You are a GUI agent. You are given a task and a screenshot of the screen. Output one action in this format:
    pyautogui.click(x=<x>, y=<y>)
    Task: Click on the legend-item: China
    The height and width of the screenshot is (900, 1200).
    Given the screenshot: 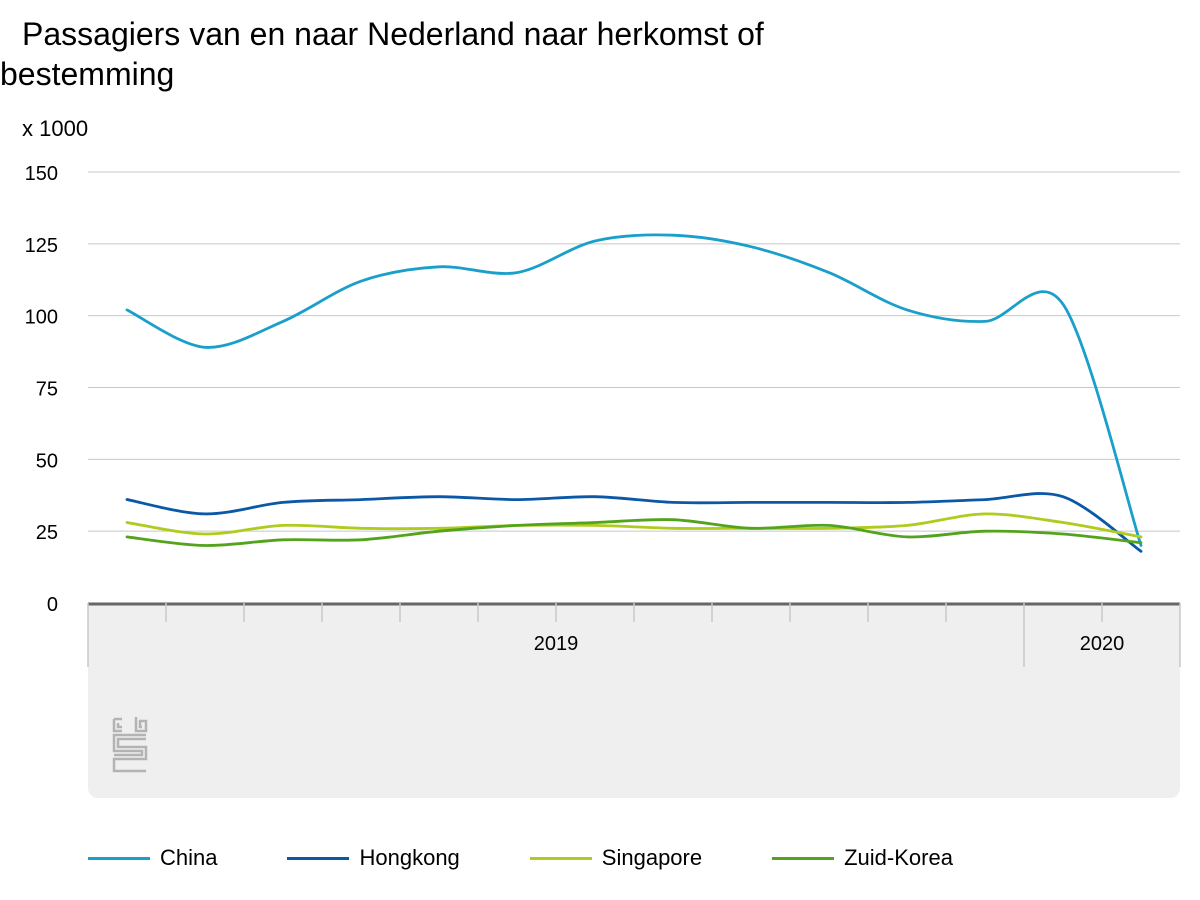 What is the action you would take?
    pyautogui.click(x=152, y=858)
    